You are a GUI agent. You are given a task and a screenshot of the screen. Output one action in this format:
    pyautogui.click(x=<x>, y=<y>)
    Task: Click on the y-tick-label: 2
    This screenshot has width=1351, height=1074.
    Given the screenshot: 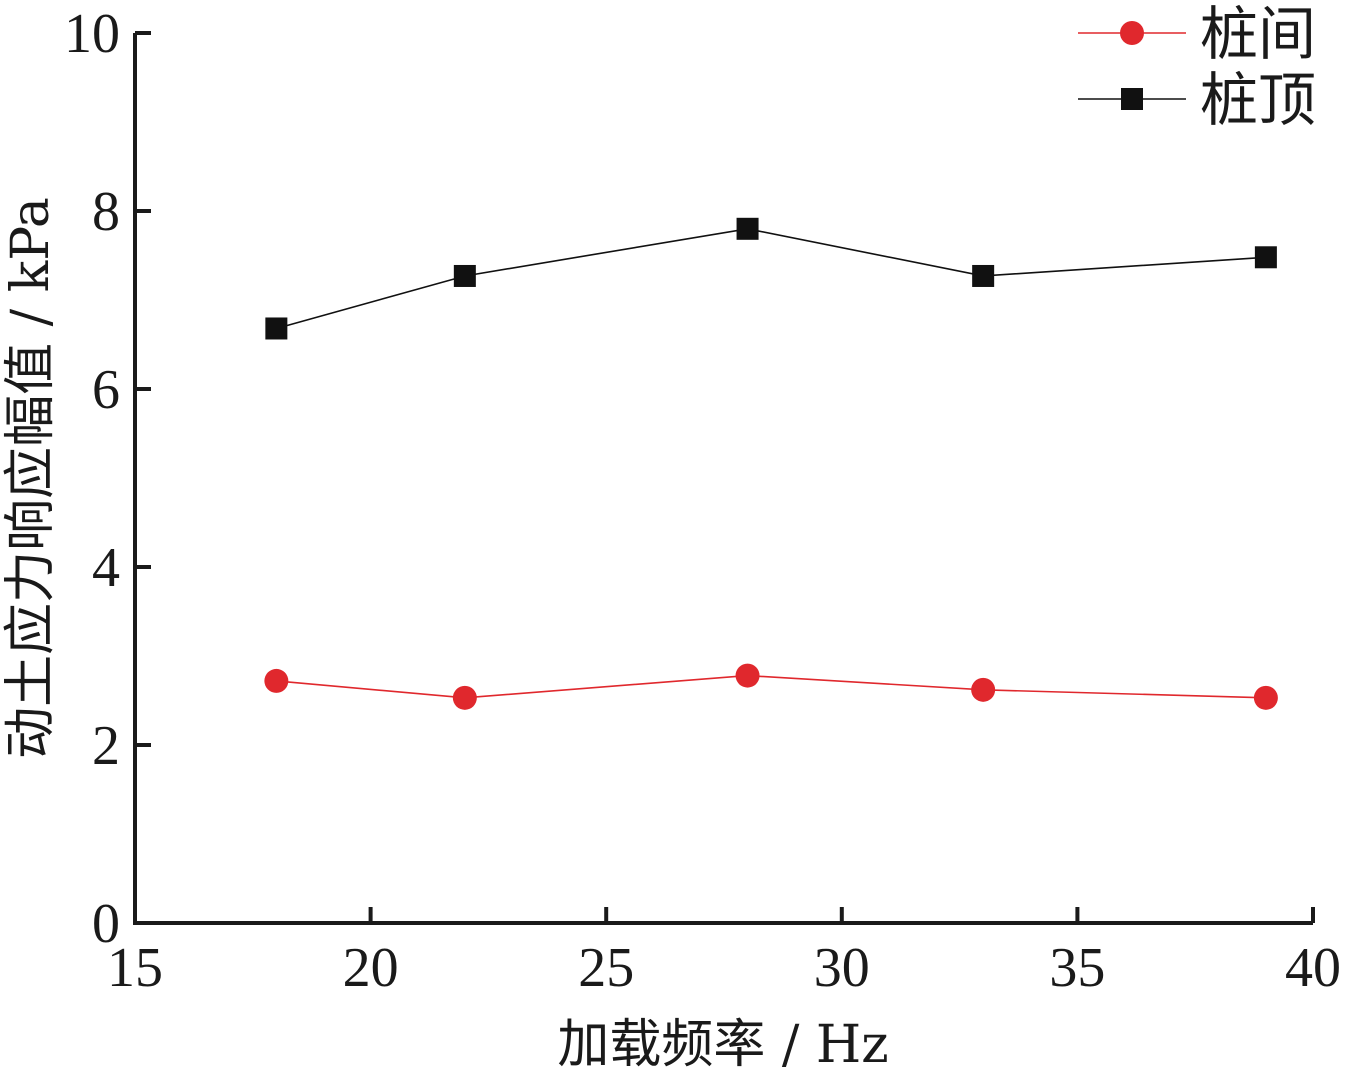 What is the action you would take?
    pyautogui.click(x=106, y=746)
    